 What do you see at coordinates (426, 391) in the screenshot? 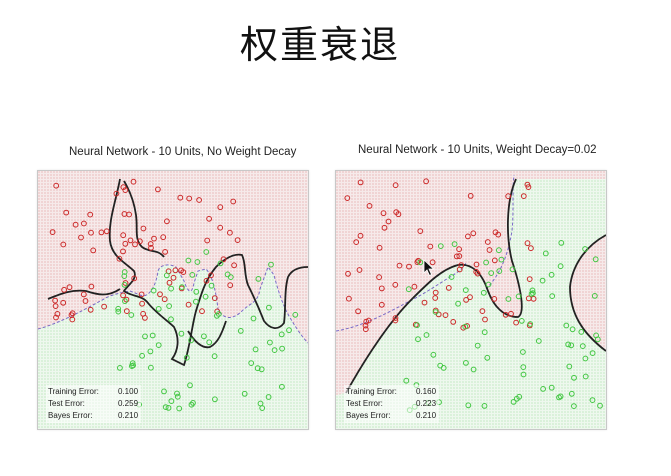
I see `training-error-value: 0.160` at bounding box center [426, 391].